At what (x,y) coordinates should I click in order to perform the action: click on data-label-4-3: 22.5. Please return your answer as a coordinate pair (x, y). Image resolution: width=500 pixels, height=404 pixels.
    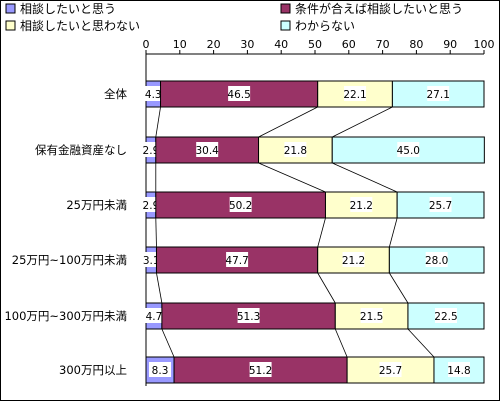
    Looking at the image, I should click on (445, 317).